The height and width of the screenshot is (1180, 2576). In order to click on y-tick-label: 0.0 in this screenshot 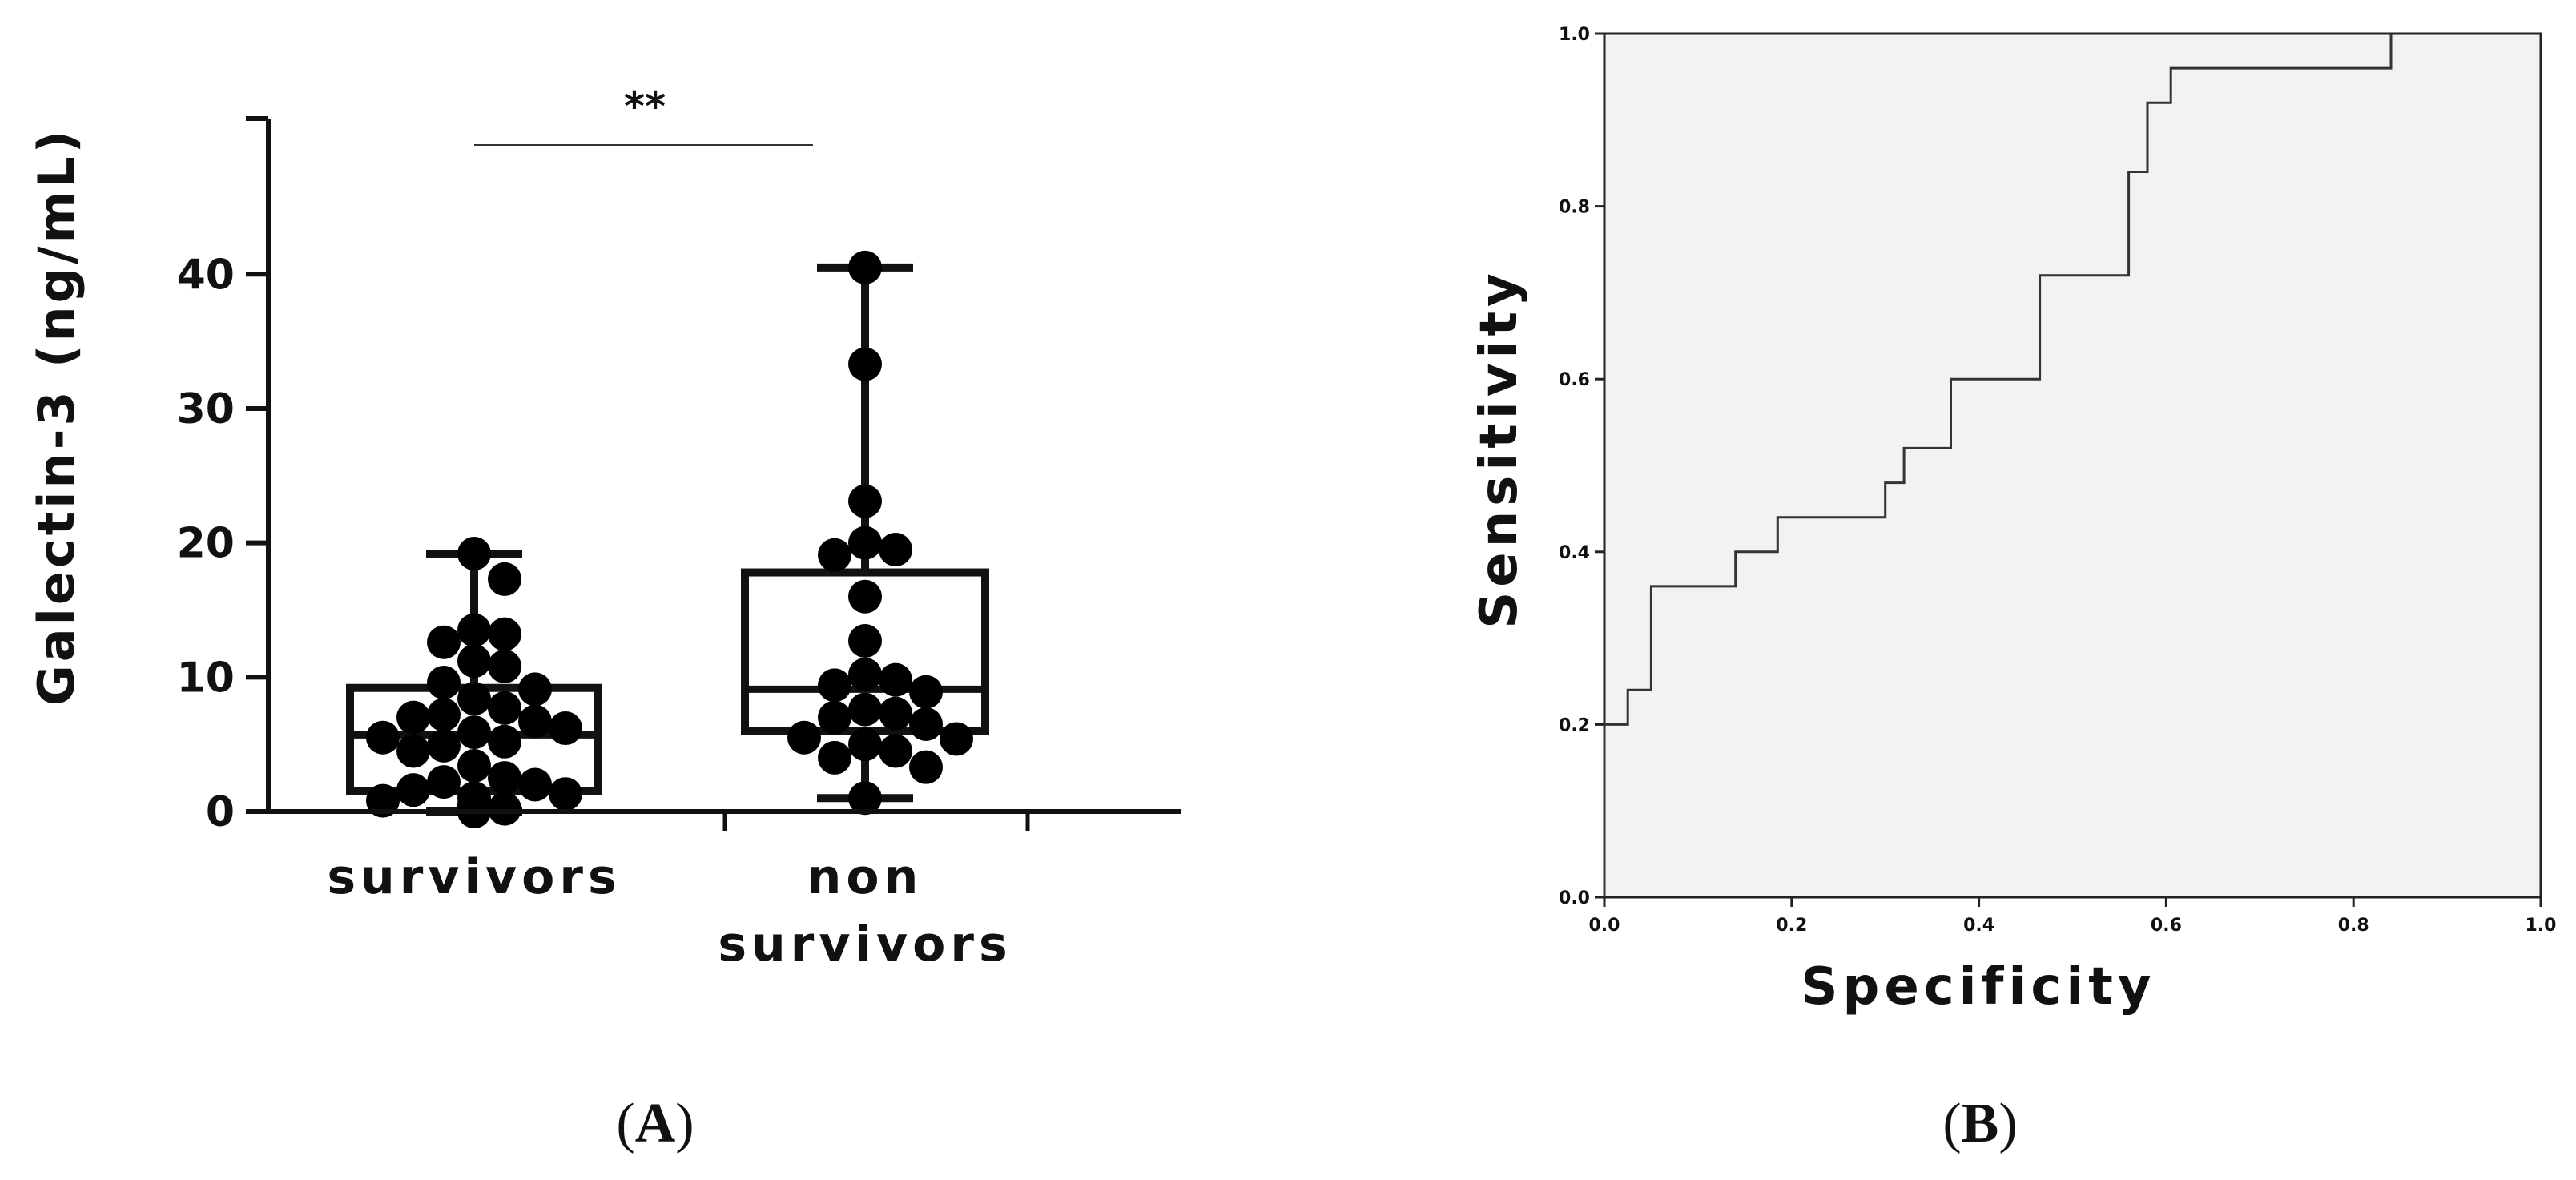, I will do `click(1574, 898)`.